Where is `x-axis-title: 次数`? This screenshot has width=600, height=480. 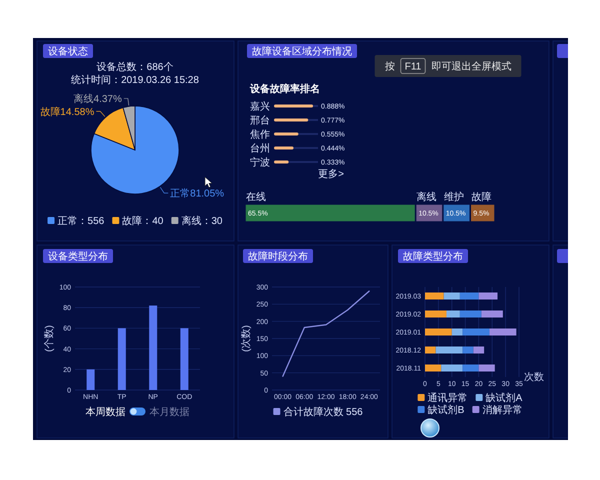 x-axis-title: 次数 is located at coordinates (534, 377).